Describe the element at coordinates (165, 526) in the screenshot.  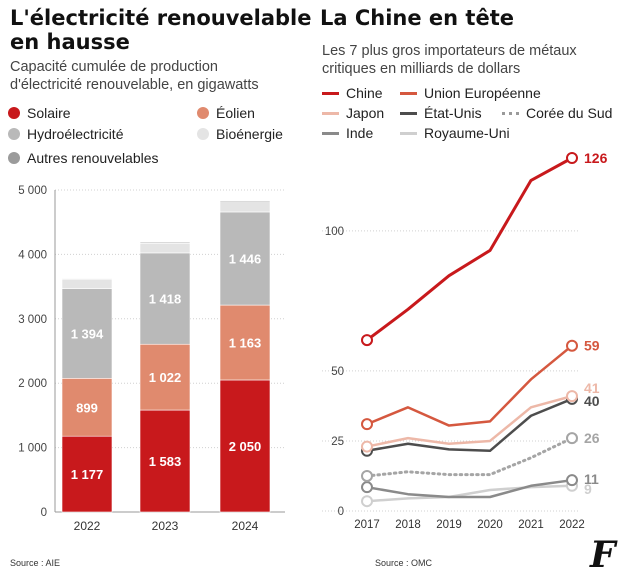
I see `bar-xtick-label: 2023` at that location.